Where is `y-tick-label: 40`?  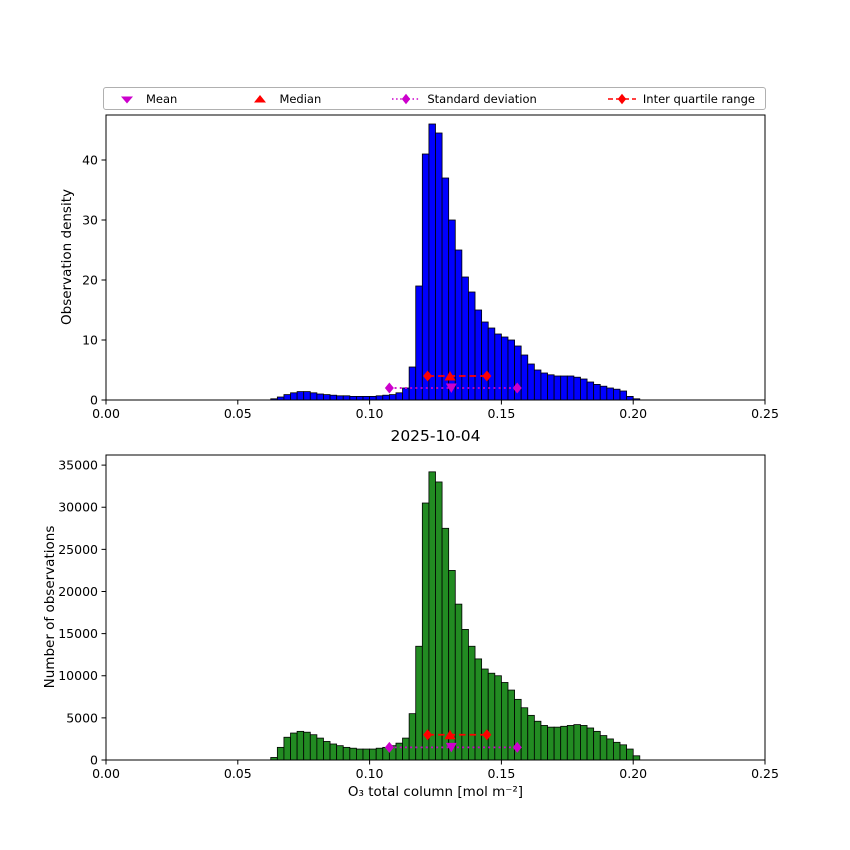 y-tick-label: 40 is located at coordinates (90, 160).